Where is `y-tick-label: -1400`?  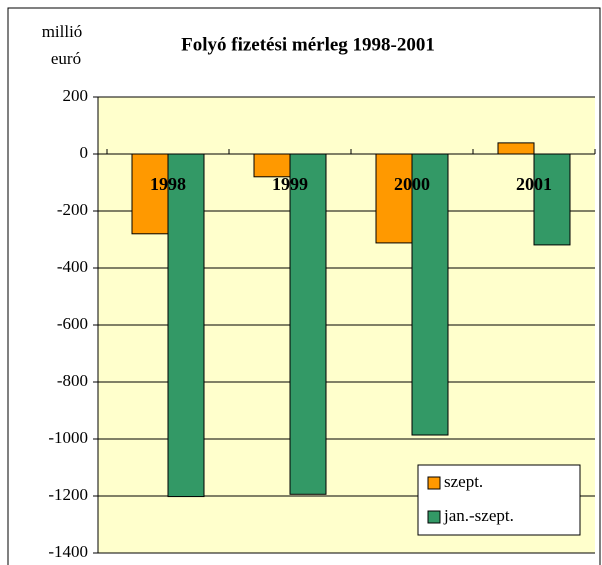
y-tick-label: -1400 is located at coordinates (68, 551).